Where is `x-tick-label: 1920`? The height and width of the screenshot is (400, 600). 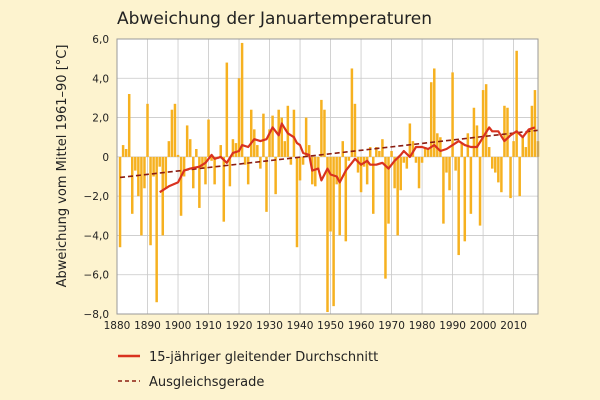
x-tick-label: 1920 is located at coordinates (239, 326).